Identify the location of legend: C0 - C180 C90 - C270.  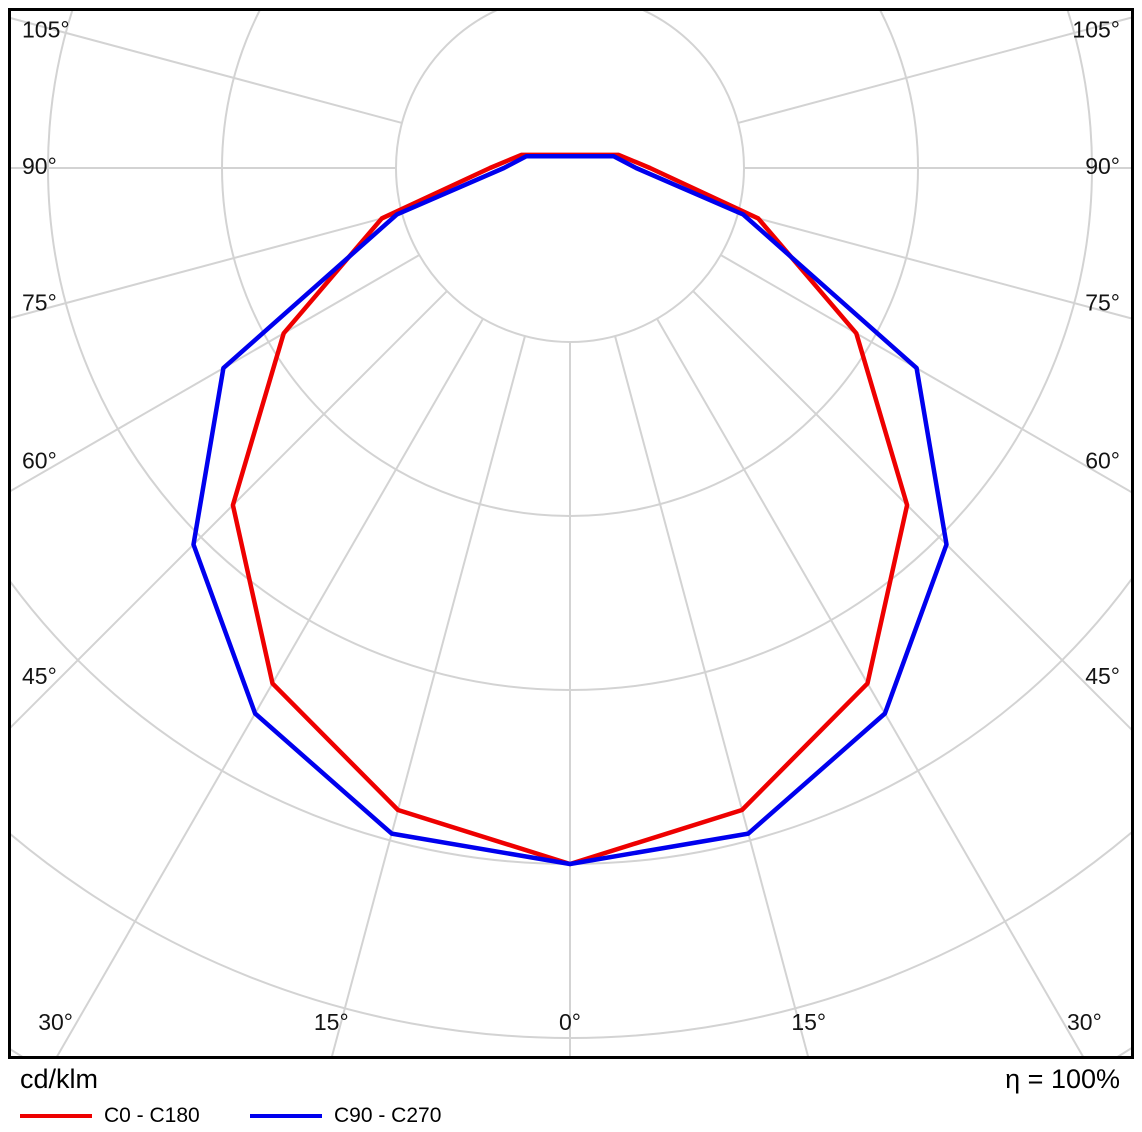
(571, 1111).